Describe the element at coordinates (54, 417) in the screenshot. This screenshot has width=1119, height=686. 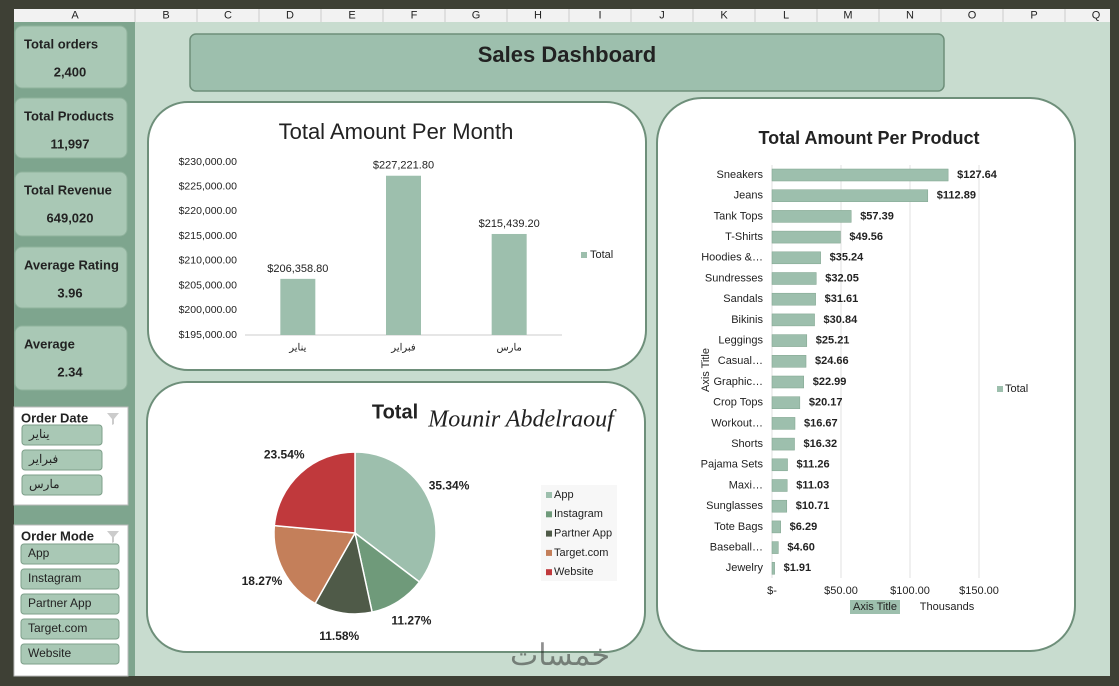
I see `slicer-title: Order Date` at that location.